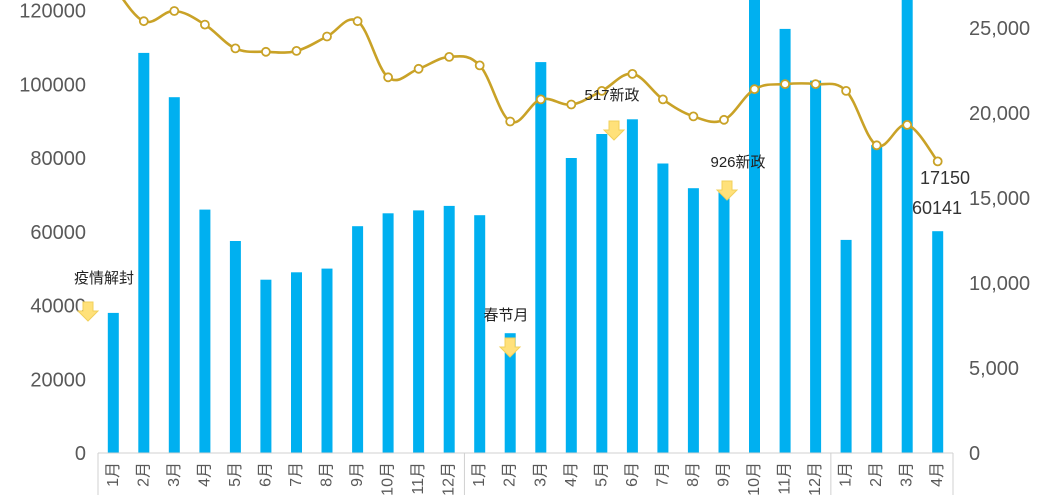  I want to click on right-tick-label: 10,000, so click(999, 284).